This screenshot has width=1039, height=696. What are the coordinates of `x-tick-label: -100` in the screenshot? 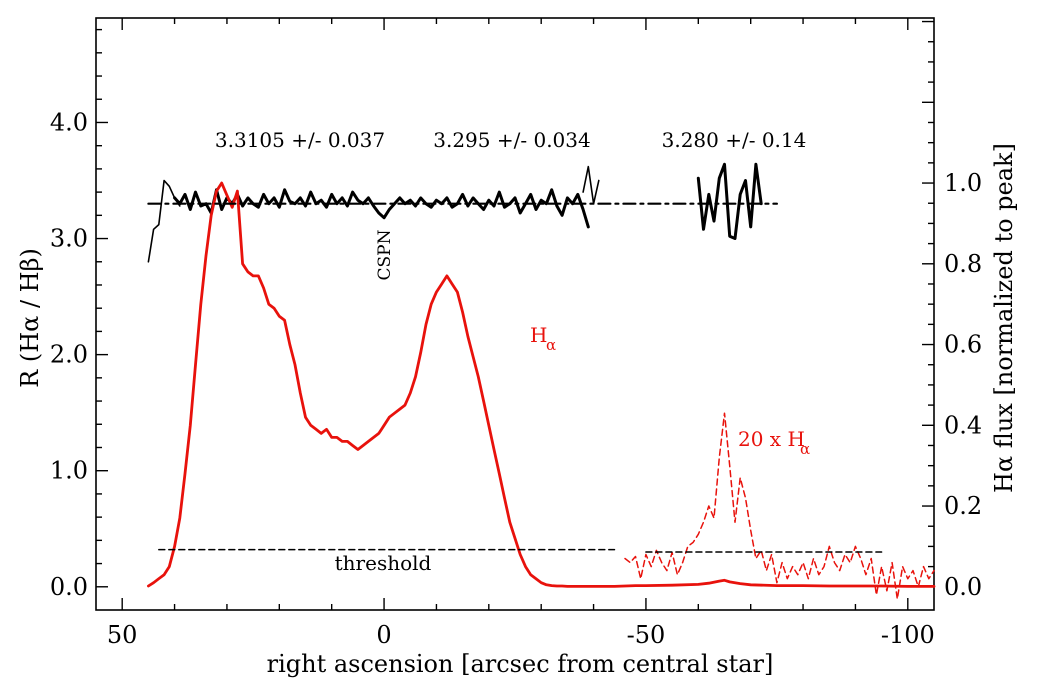 It's located at (908, 635).